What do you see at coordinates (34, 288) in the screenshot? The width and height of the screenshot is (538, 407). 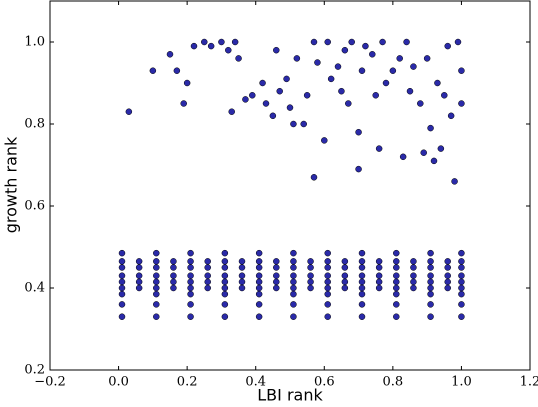 I see `y-tick-label: 0.4` at bounding box center [34, 288].